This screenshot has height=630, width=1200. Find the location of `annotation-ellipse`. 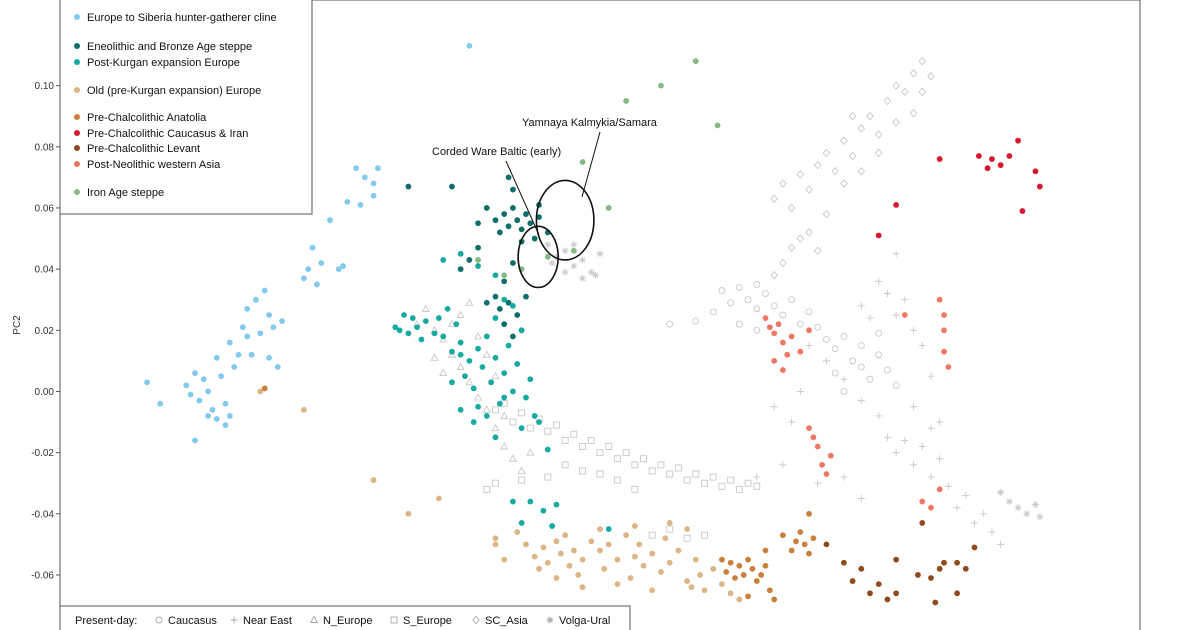

annotation-ellipse is located at coordinates (538, 257).